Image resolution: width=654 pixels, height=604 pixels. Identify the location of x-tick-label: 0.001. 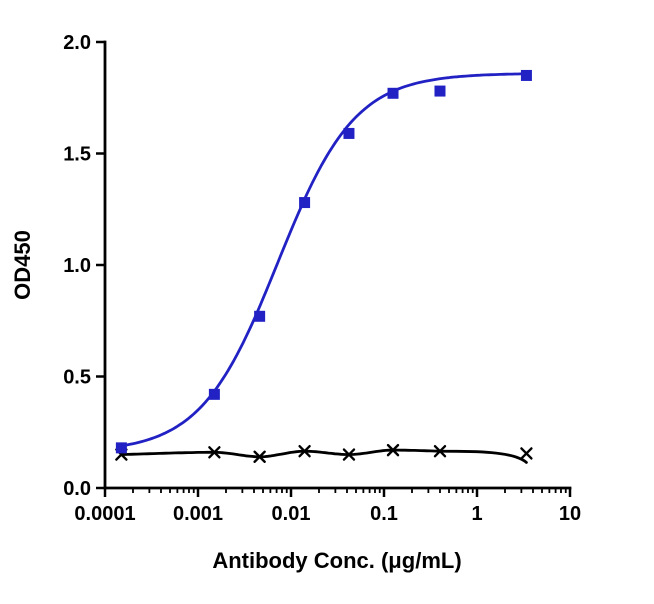
(198, 514).